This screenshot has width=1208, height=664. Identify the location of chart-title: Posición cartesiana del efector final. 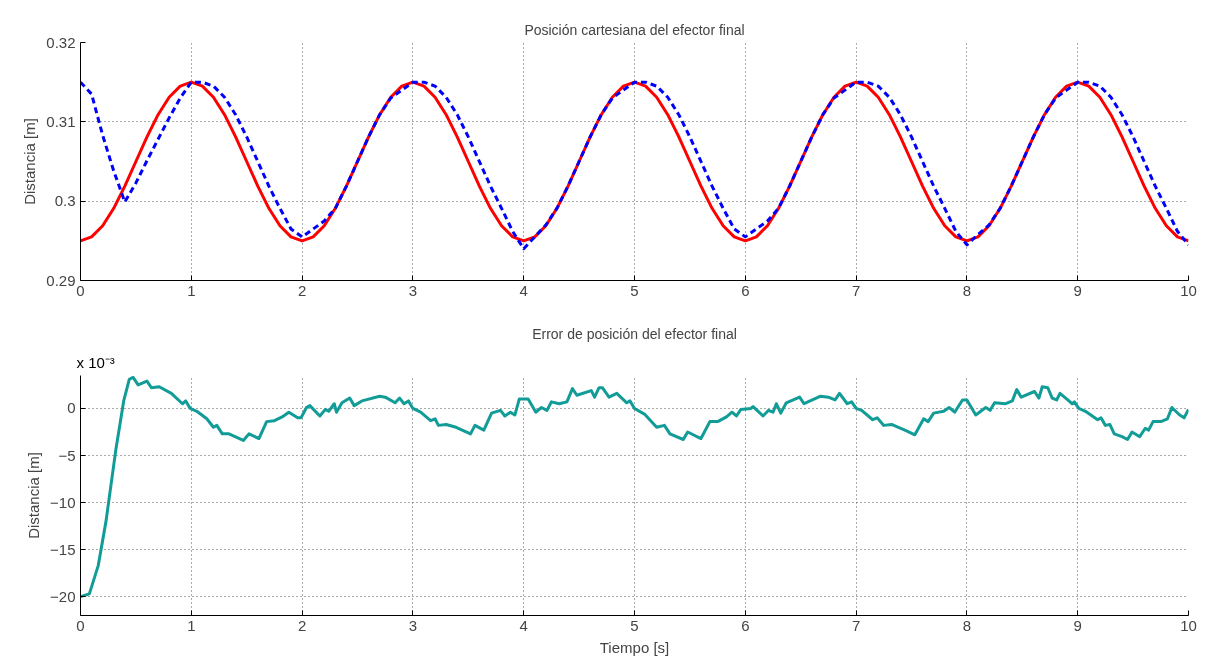
(634, 29).